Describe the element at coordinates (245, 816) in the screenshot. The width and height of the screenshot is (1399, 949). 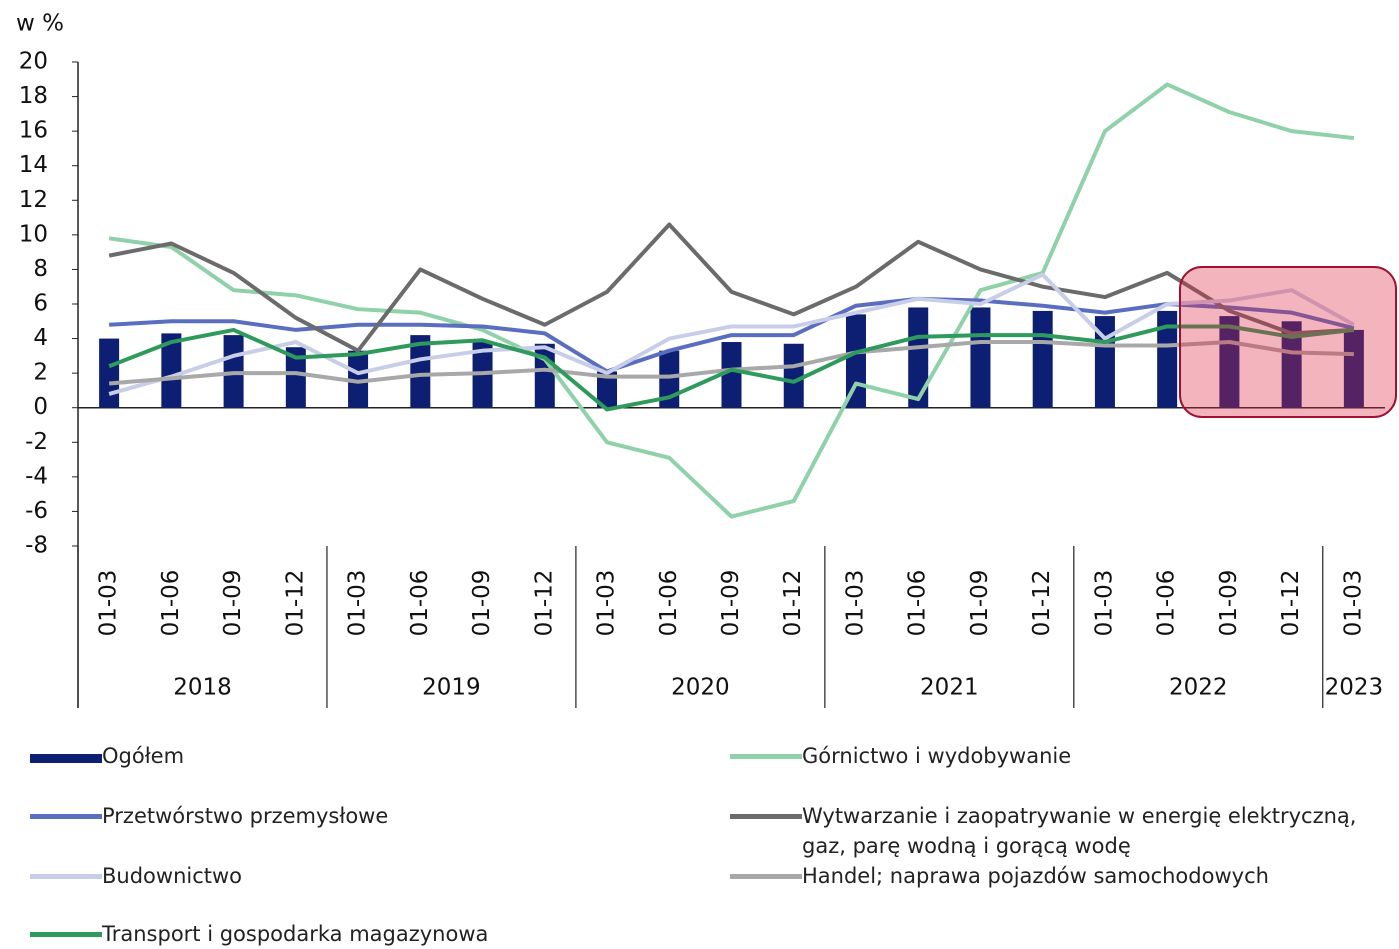
I see `legend-label: Przetwórstwo przemysłowe` at that location.